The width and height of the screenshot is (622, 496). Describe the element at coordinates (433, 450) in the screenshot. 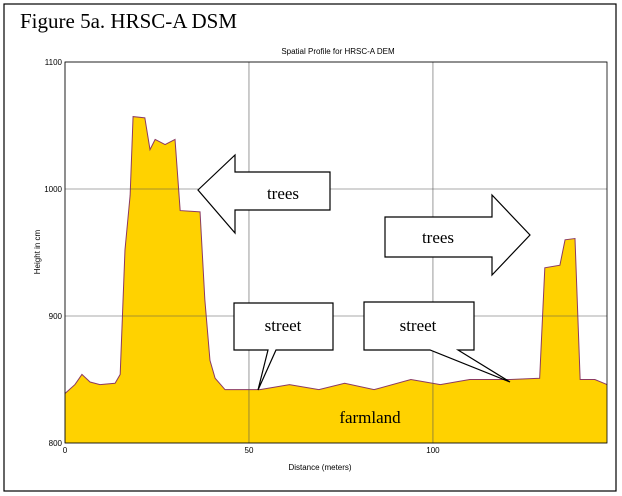

I see `x-tick-label: 100` at that location.